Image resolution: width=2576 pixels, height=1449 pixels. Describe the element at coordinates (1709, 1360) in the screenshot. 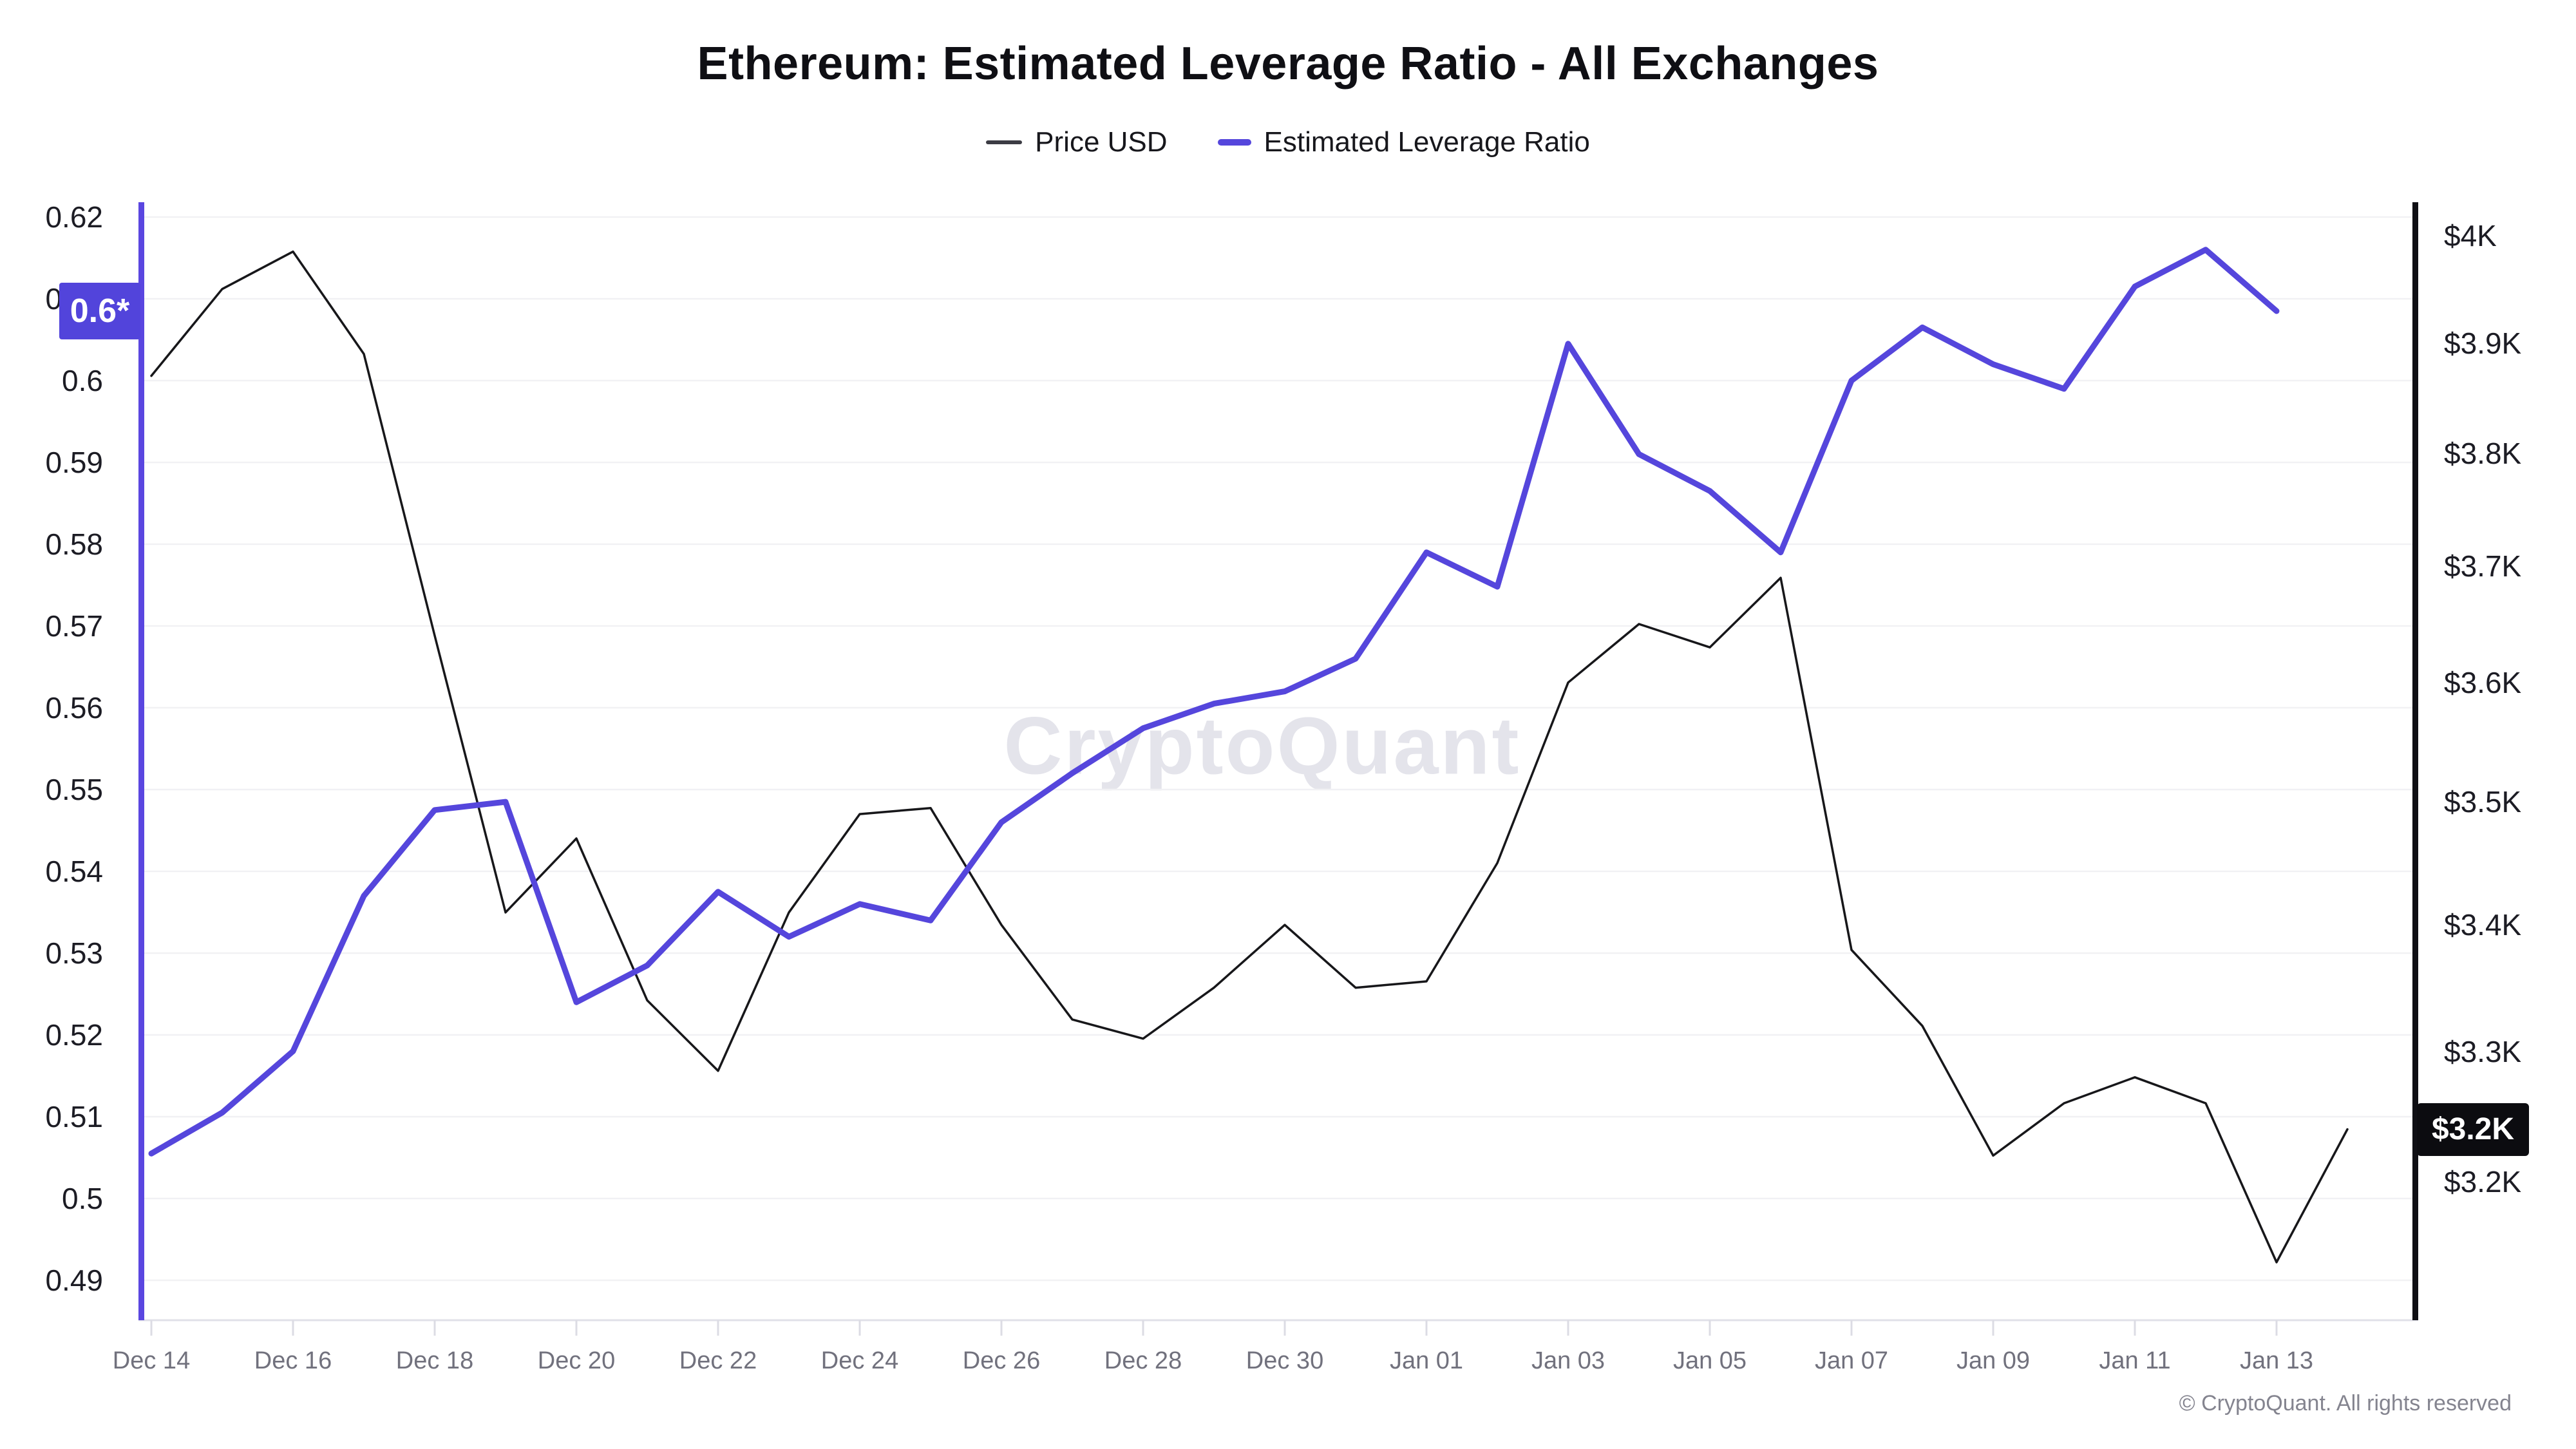

I see `x-axis-label: Jan 05` at that location.